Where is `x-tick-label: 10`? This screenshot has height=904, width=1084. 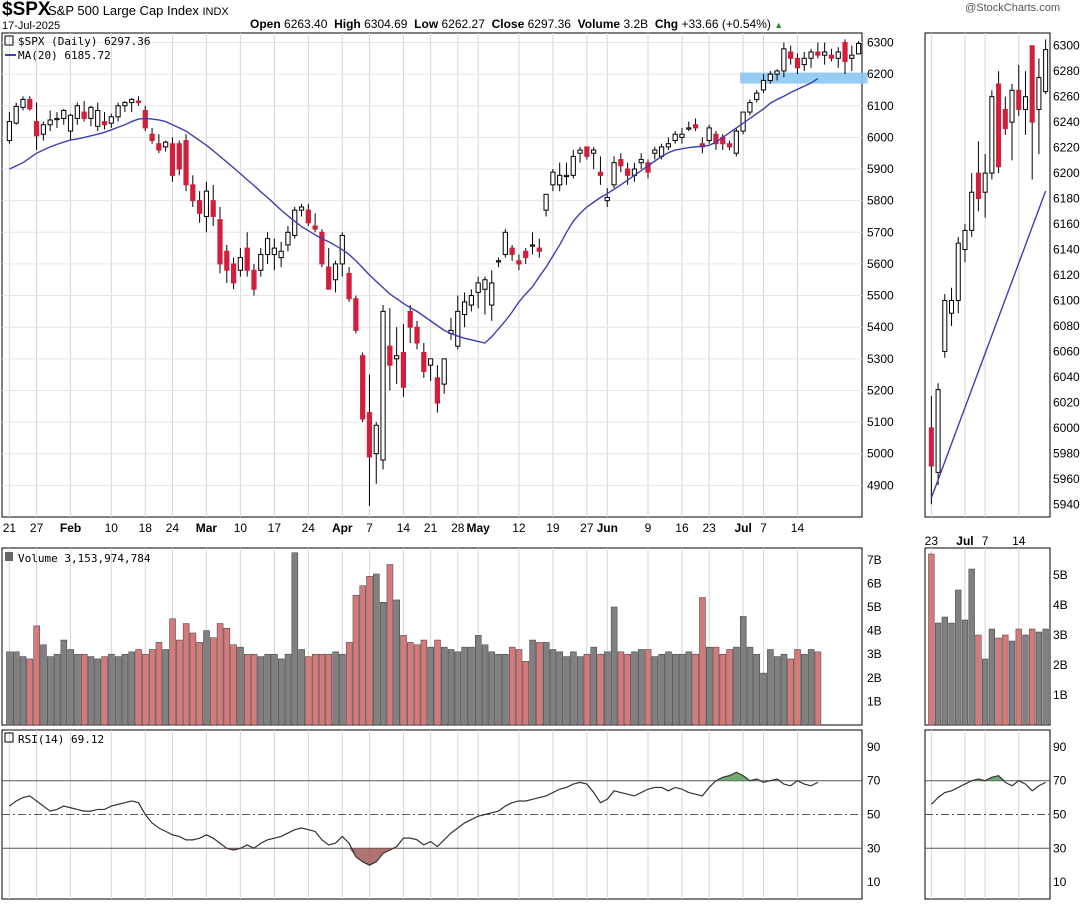 x-tick-label: 10 is located at coordinates (241, 528).